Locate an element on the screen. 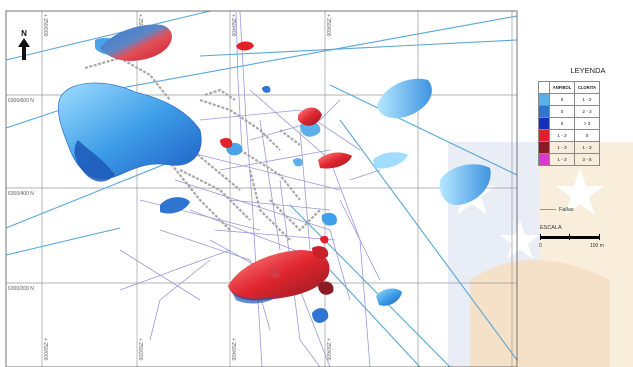  easting-label-bottom-1: + 250/000 is located at coordinates (45, 349).